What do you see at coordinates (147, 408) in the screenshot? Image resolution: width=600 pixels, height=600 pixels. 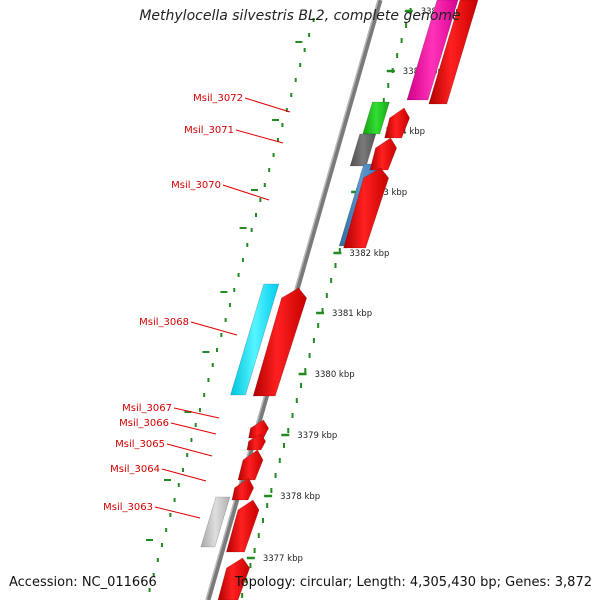 I see `gene-label: Msil_3067` at bounding box center [147, 408].